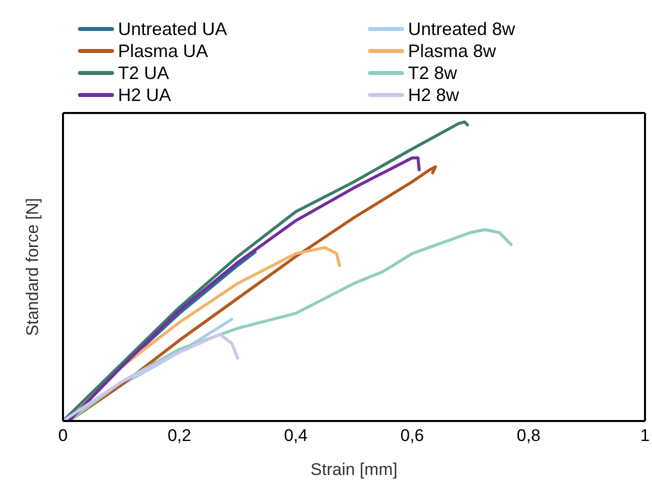 The image size is (652, 491). Describe the element at coordinates (354, 469) in the screenshot. I see `x-axis-title: Strain [mm]` at that location.